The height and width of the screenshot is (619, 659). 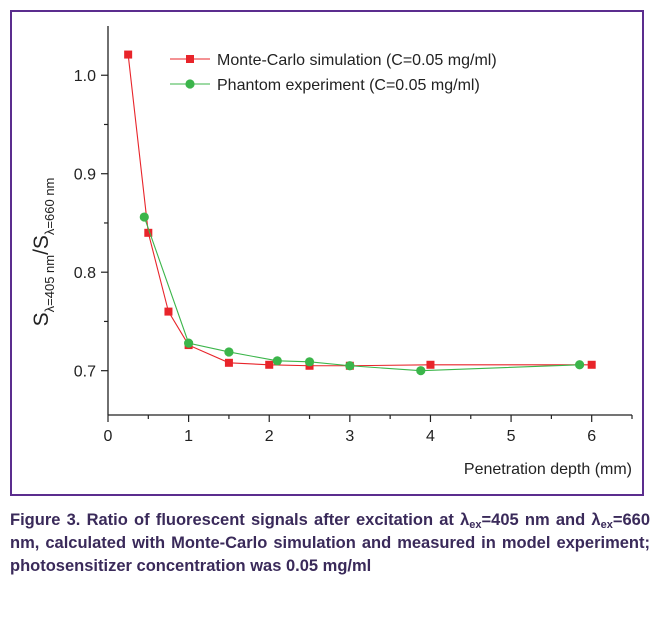 What do you see at coordinates (41, 319) in the screenshot?
I see `y-label-main1: S` at bounding box center [41, 319].